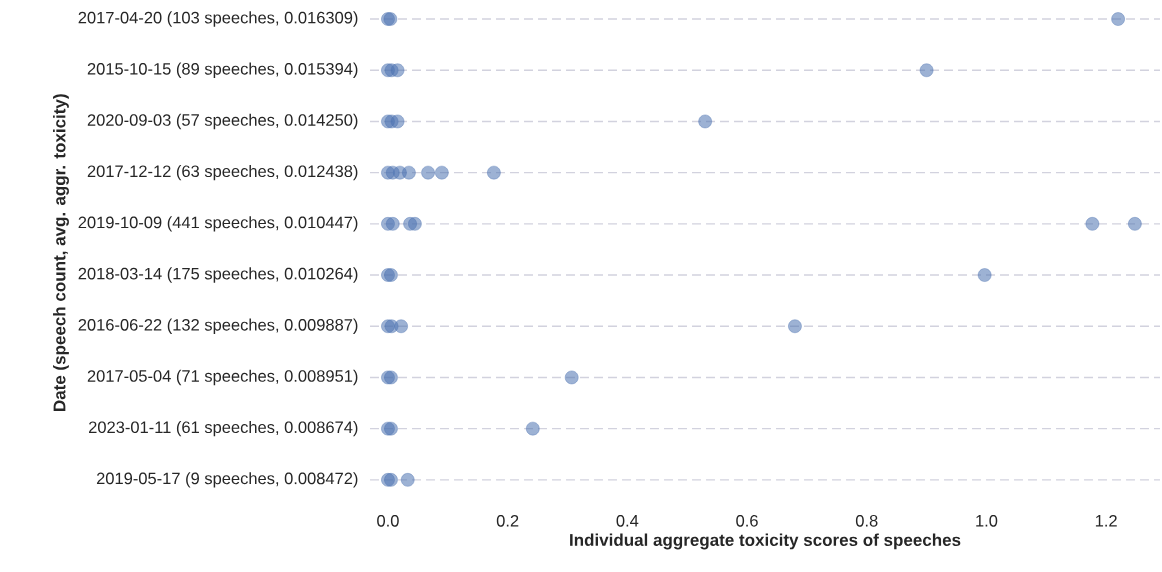  What do you see at coordinates (222, 121) in the screenshot?
I see `y-tick-label: 2020-09-03 (57 speeches, 0.014250)` at bounding box center [222, 121].